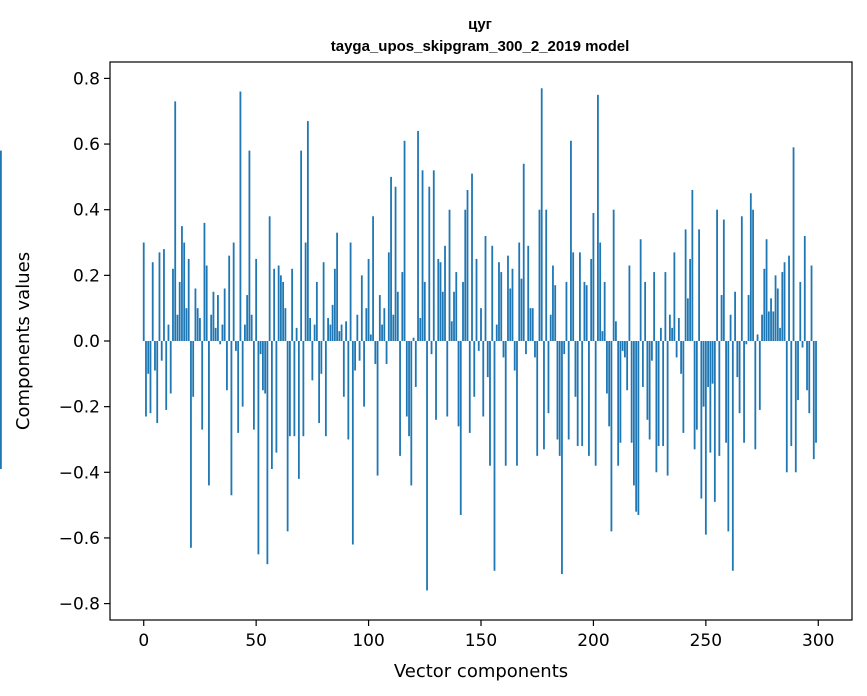 This screenshot has width=867, height=696. What do you see at coordinates (480, 24) in the screenshot?
I see `chart-title: цуг` at bounding box center [480, 24].